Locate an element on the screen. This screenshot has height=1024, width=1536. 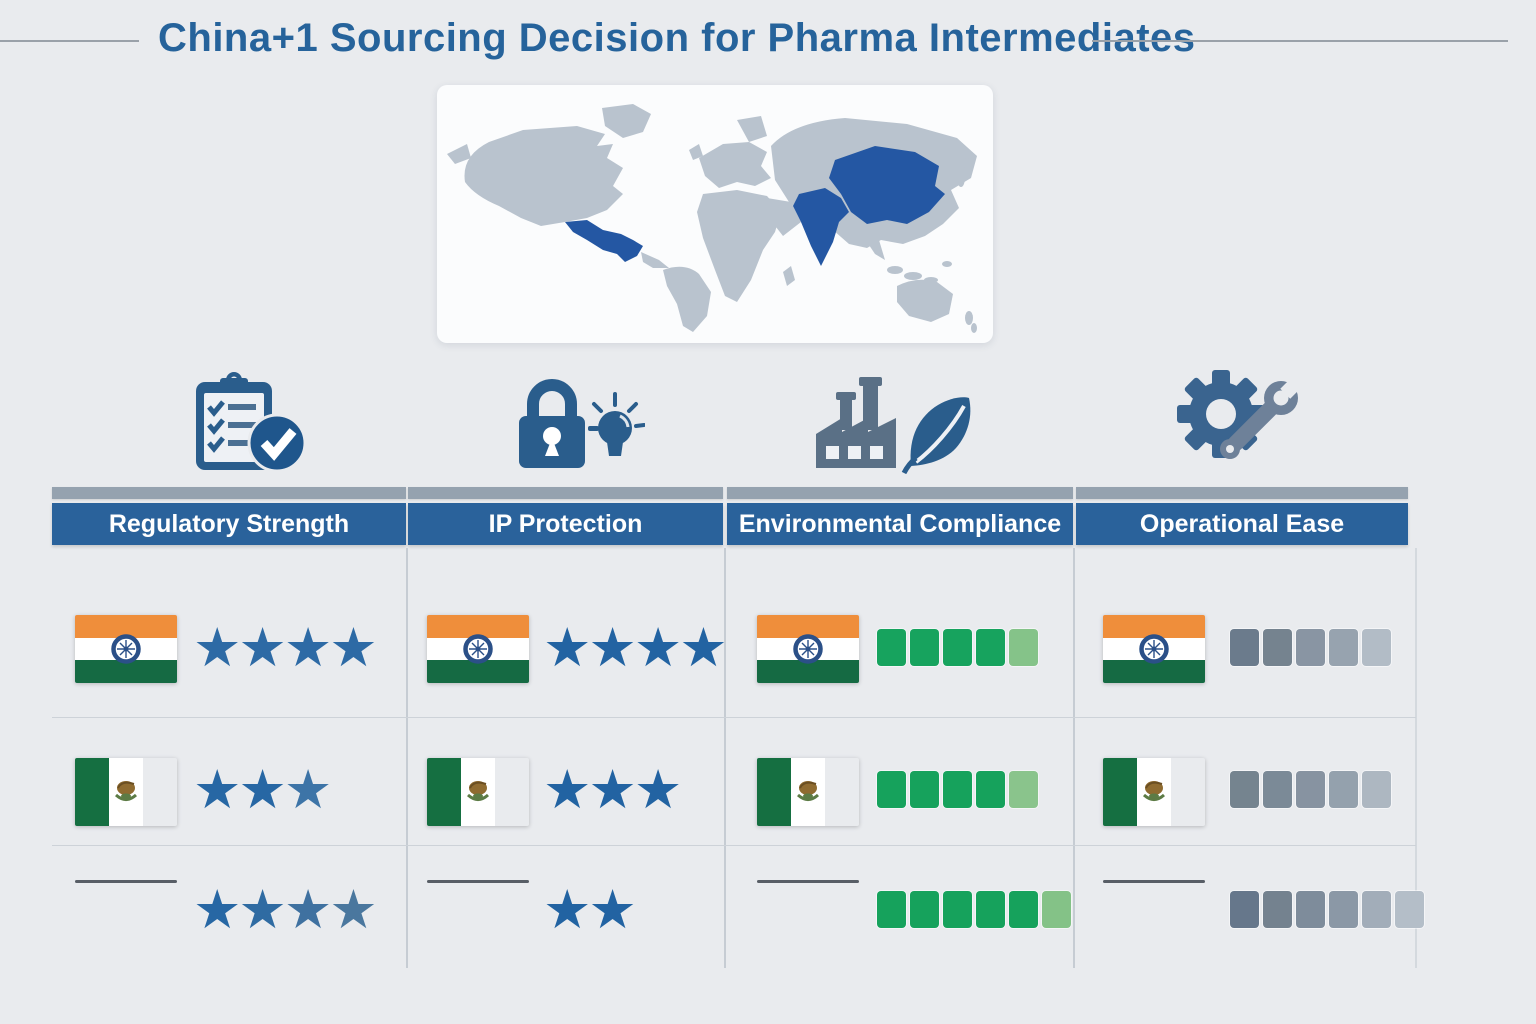
star-rating: ★ ★ is located at coordinates (590, 910).